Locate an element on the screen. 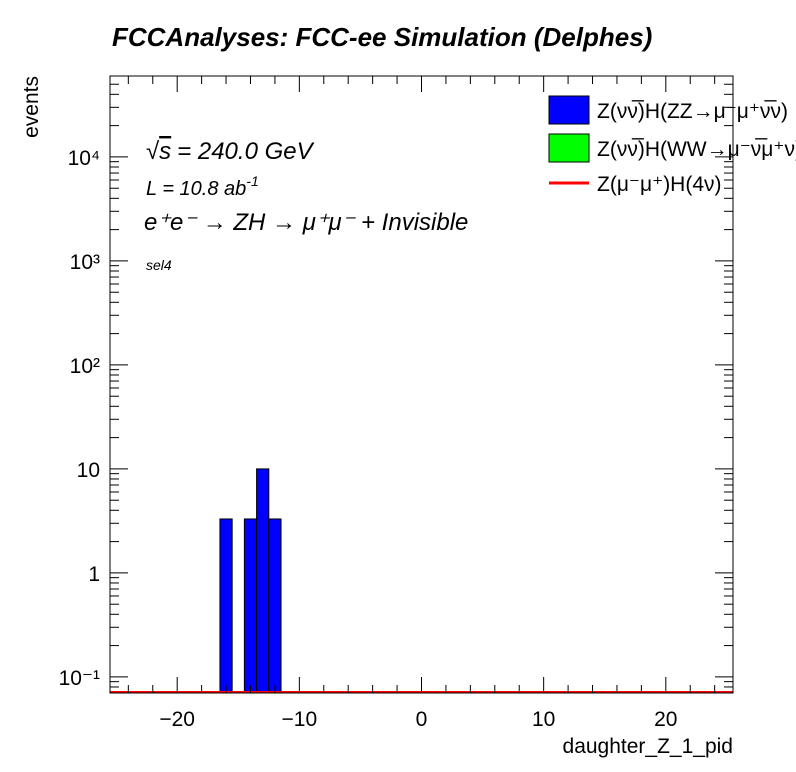  histogram-bars is located at coordinates (250, 581).